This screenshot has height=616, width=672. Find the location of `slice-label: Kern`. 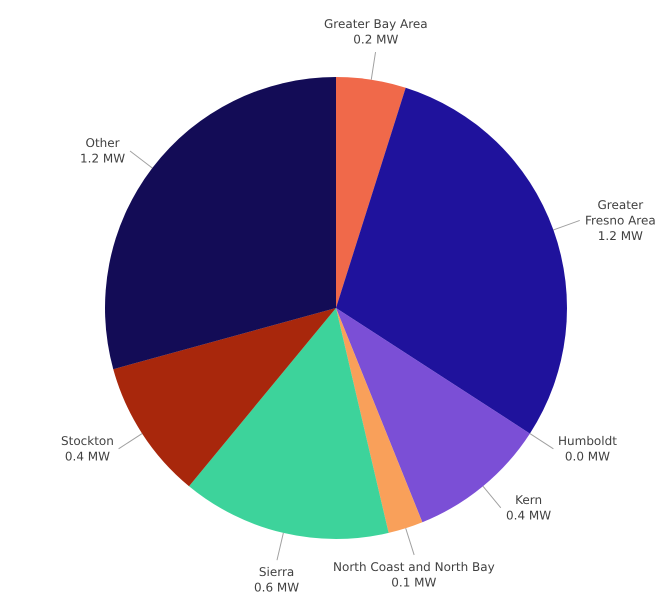

slice-label: Kern is located at coordinates (528, 500).